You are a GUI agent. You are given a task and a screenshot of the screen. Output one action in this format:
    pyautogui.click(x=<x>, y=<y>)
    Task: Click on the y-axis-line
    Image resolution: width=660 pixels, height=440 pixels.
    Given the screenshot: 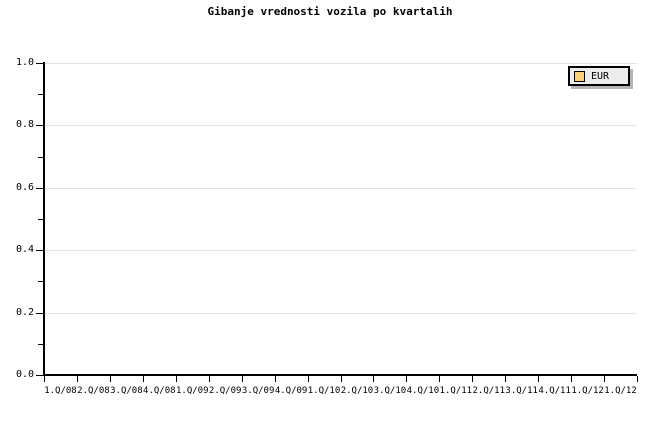 What is the action you would take?
    pyautogui.click(x=44, y=219)
    